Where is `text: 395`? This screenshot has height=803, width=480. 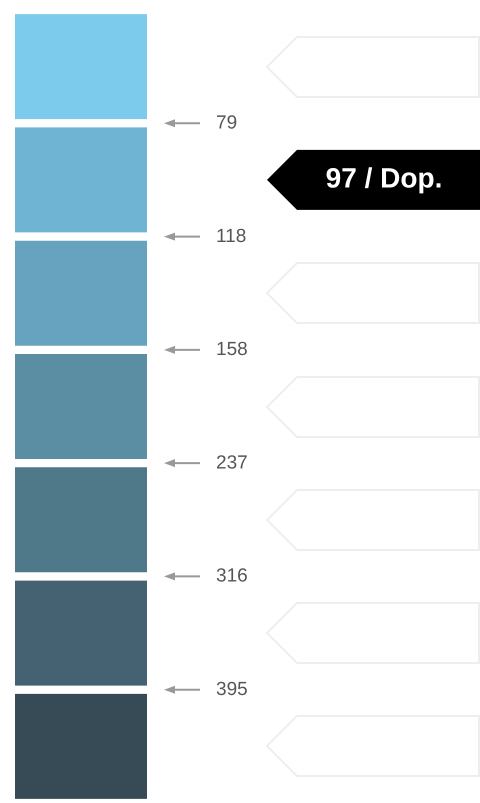 text: 395 is located at coordinates (232, 689).